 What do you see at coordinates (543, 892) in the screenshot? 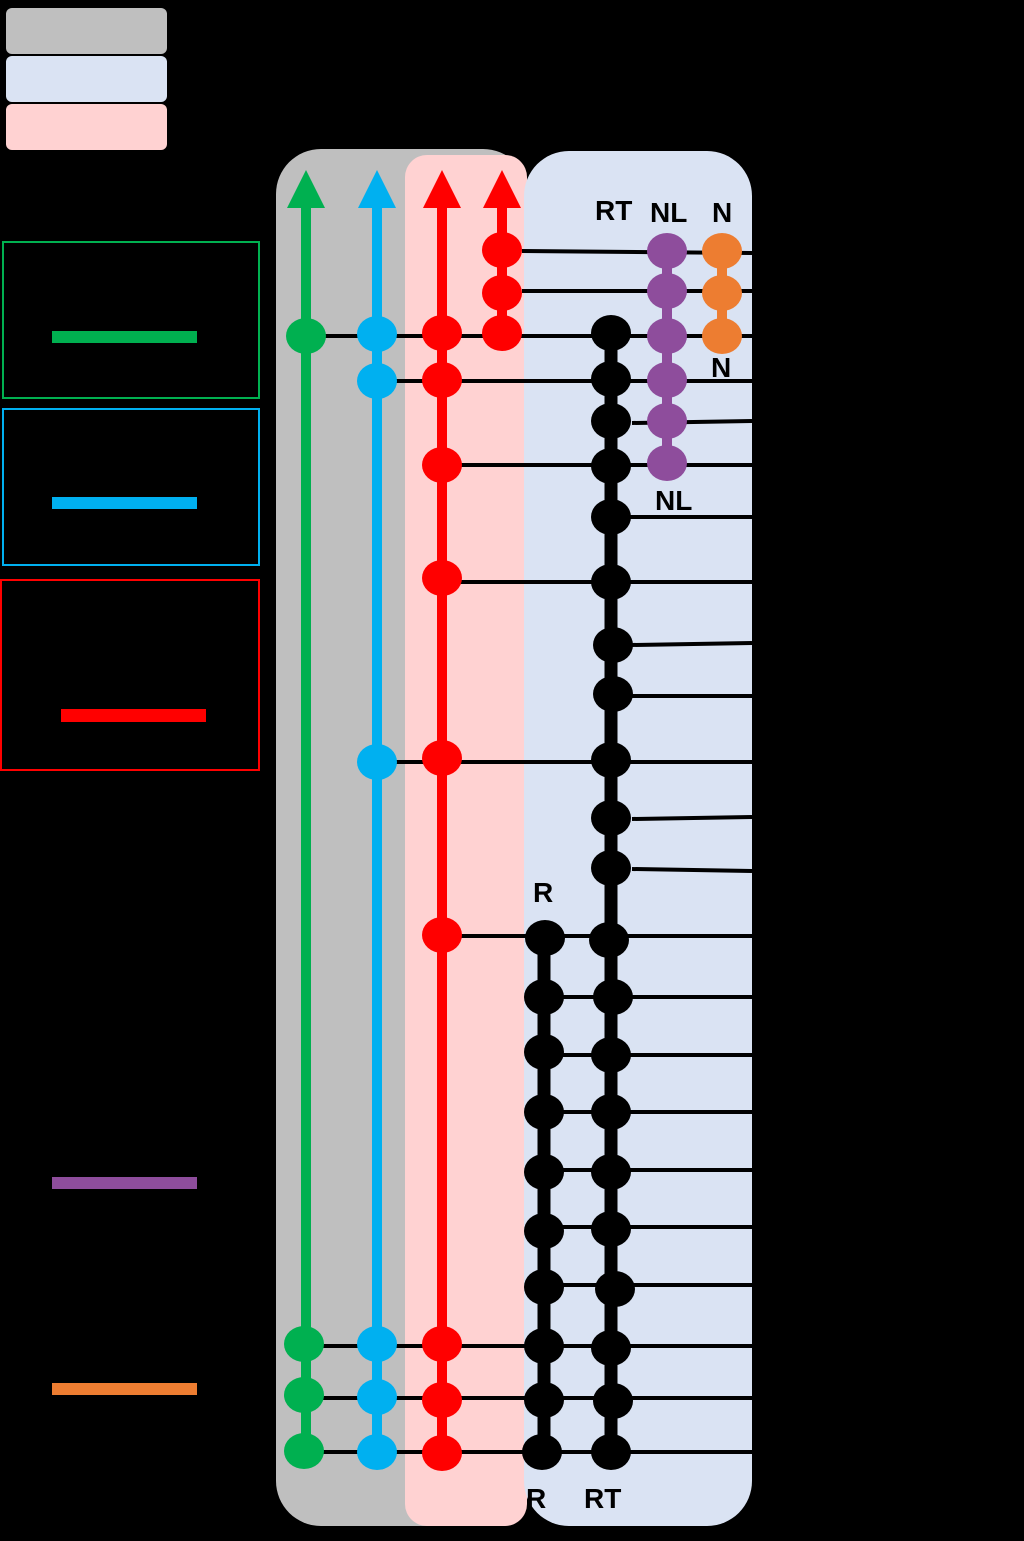
I see `label-r-mid: R` at bounding box center [543, 892].